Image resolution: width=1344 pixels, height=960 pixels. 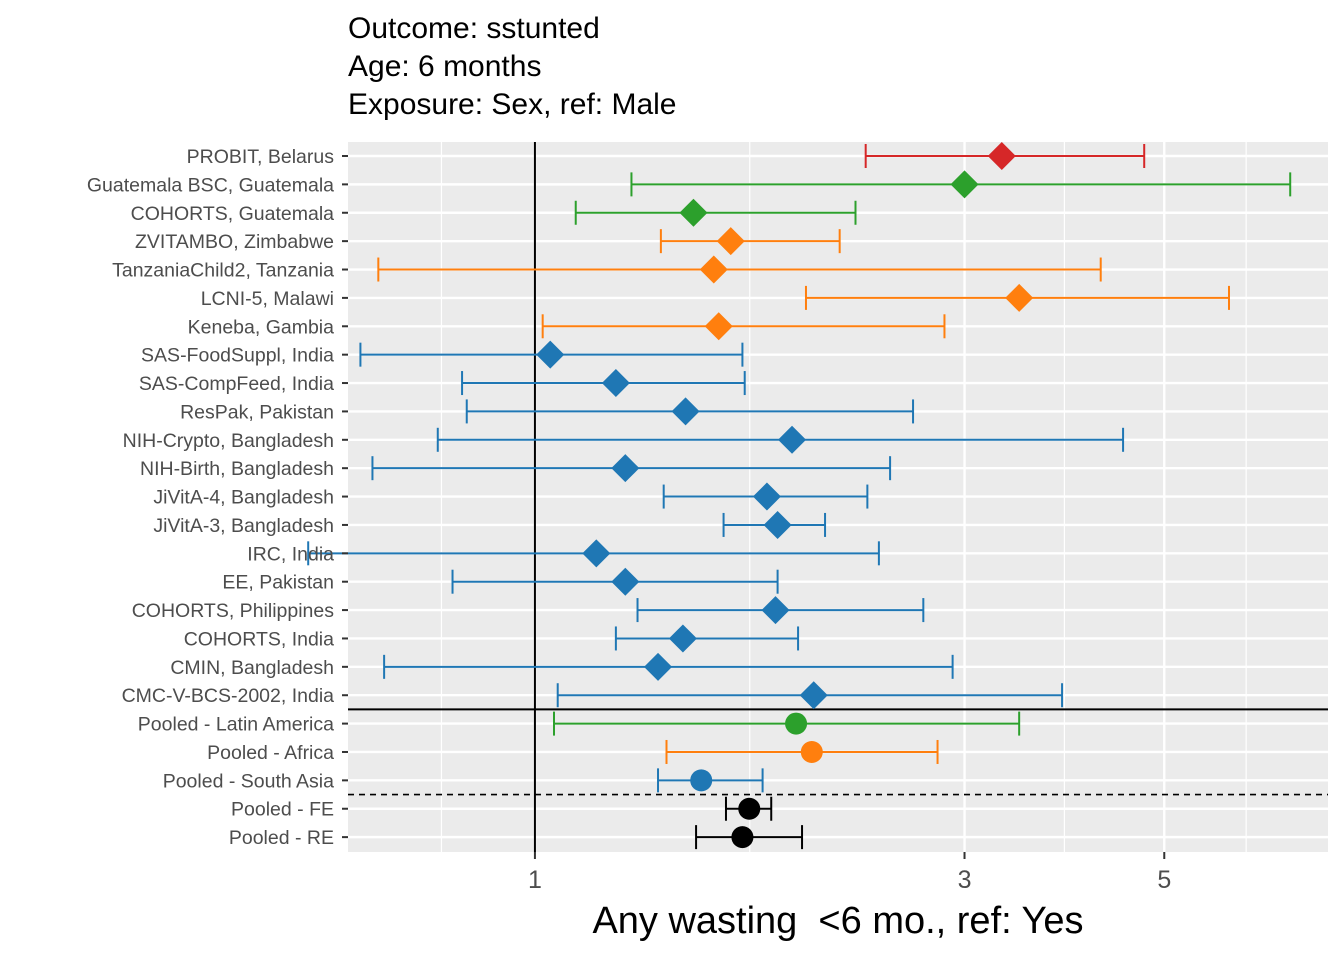 What do you see at coordinates (236, 725) in the screenshot?
I see `y-tick-label: Pooled - Latin America` at bounding box center [236, 725].